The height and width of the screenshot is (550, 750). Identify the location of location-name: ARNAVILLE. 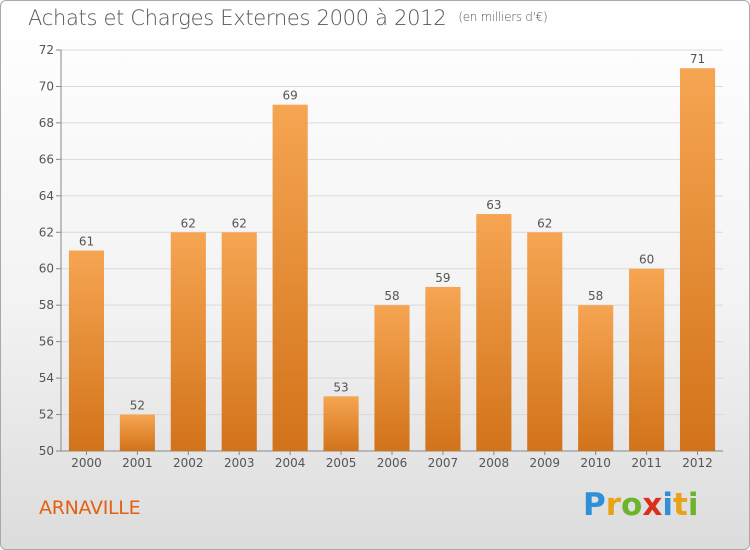
(90, 508).